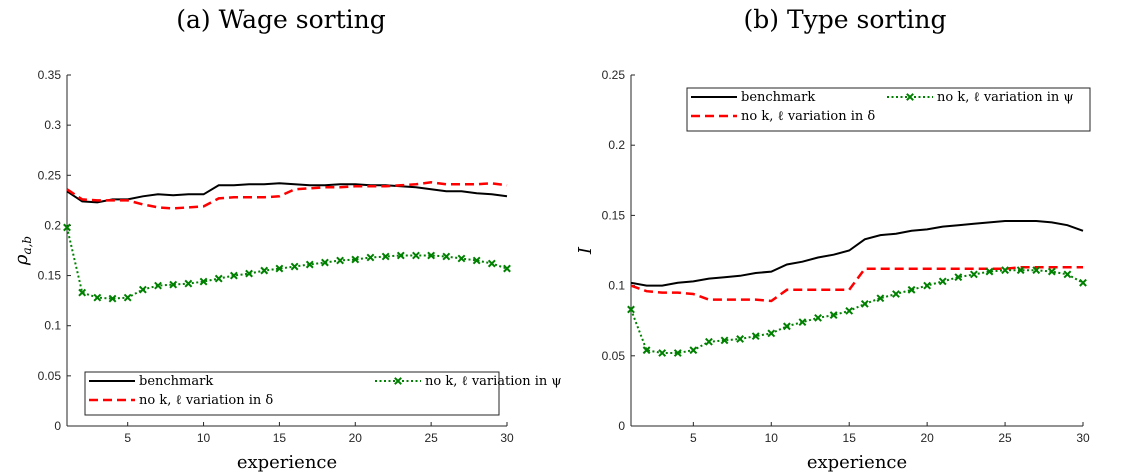 Image resolution: width=1126 pixels, height=475 pixels. Describe the element at coordinates (52, 125) in the screenshot. I see `y-tick-label: 0.3` at that location.